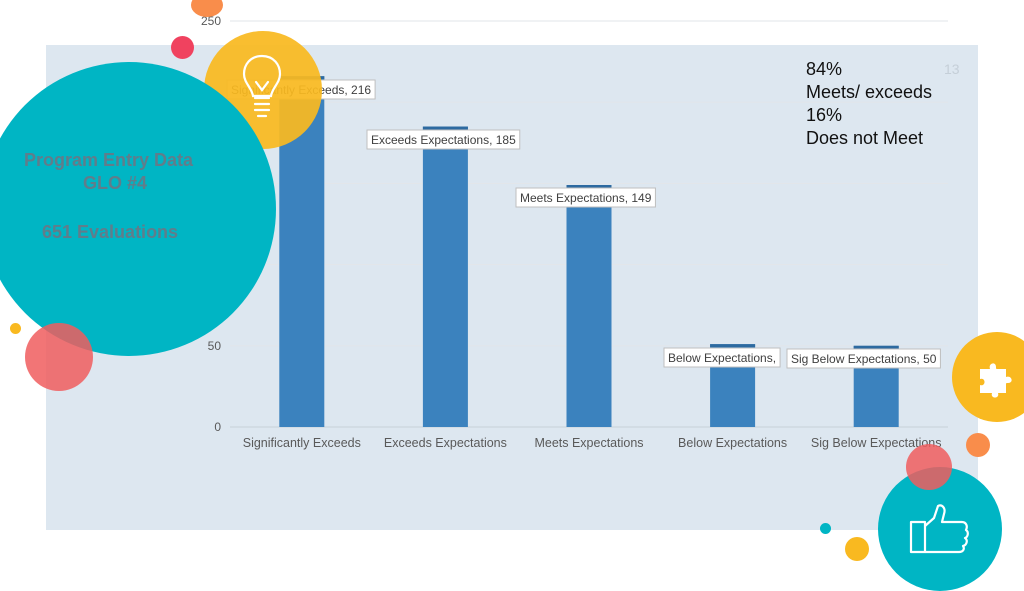 The width and height of the screenshot is (1024, 591). I want to click on decor-dot-yellow-bottom, so click(857, 549).